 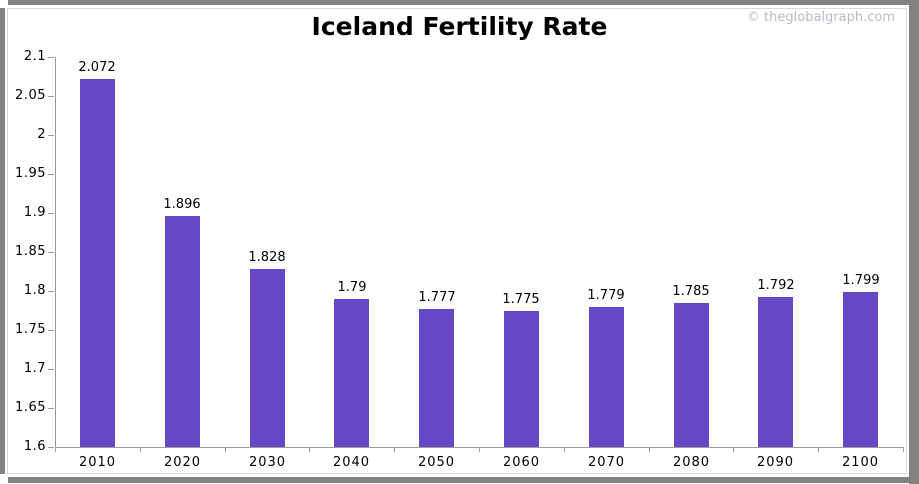 I want to click on x-axis-category-label: 2100, so click(x=860, y=462).